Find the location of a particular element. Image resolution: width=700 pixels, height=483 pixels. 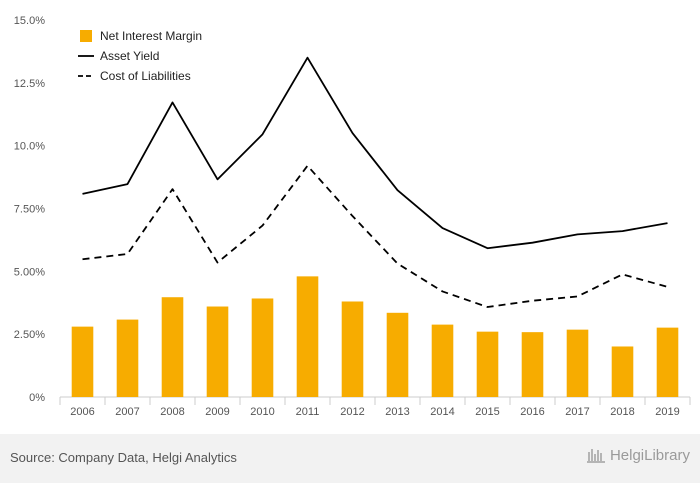

x-tick-label: 2011 is located at coordinates (308, 412).